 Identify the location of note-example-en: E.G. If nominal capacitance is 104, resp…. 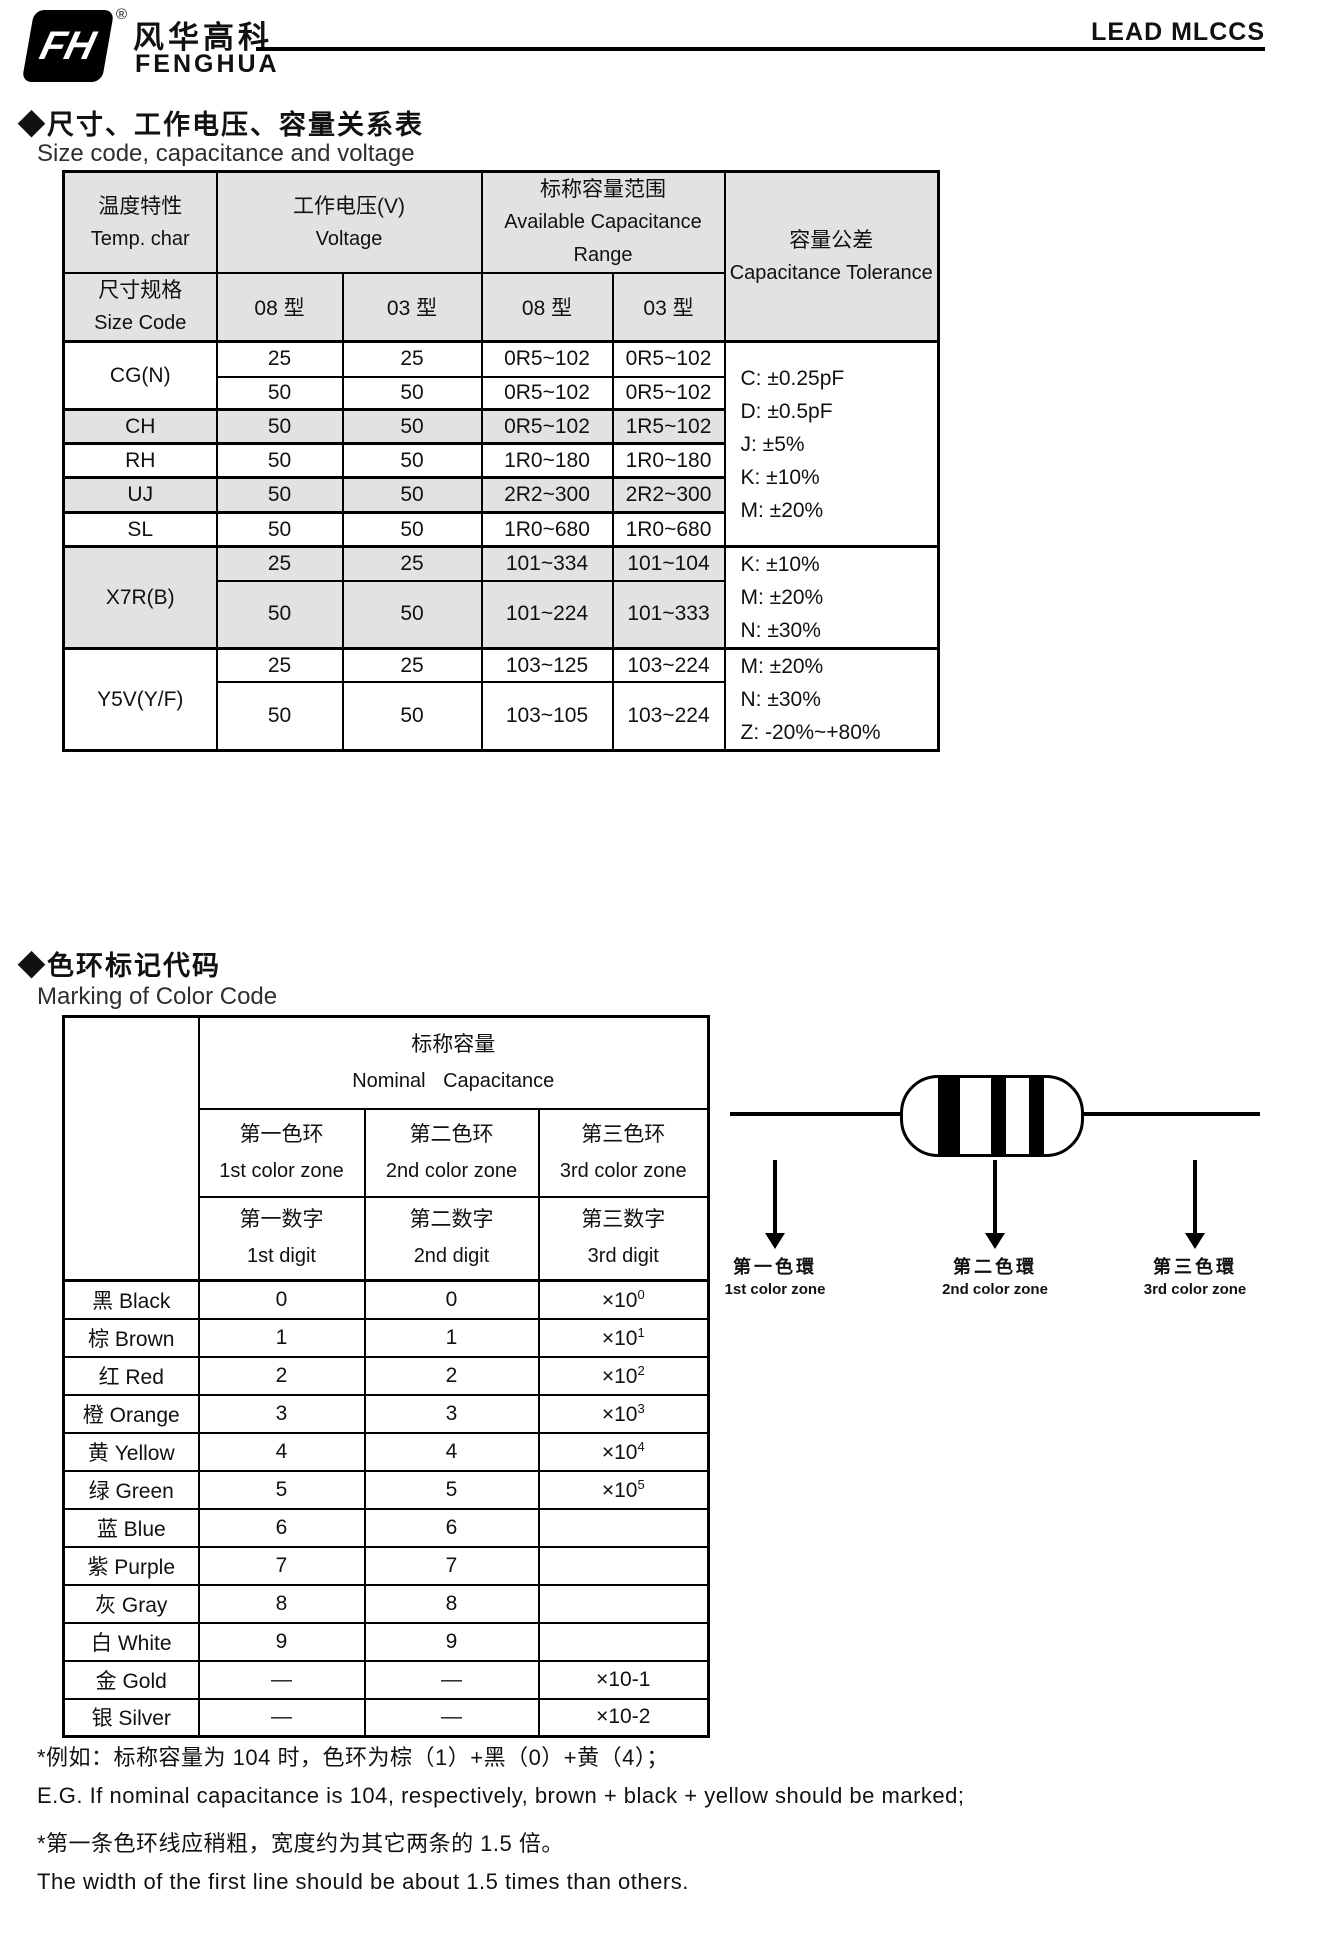
(501, 1795).